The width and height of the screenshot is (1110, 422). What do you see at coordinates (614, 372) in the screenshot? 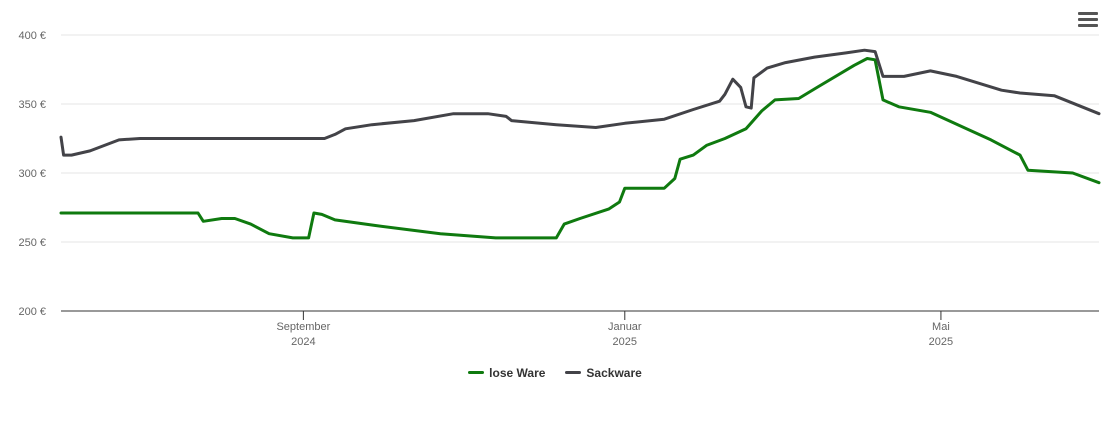
I see `legend-label: Sackware` at bounding box center [614, 372].